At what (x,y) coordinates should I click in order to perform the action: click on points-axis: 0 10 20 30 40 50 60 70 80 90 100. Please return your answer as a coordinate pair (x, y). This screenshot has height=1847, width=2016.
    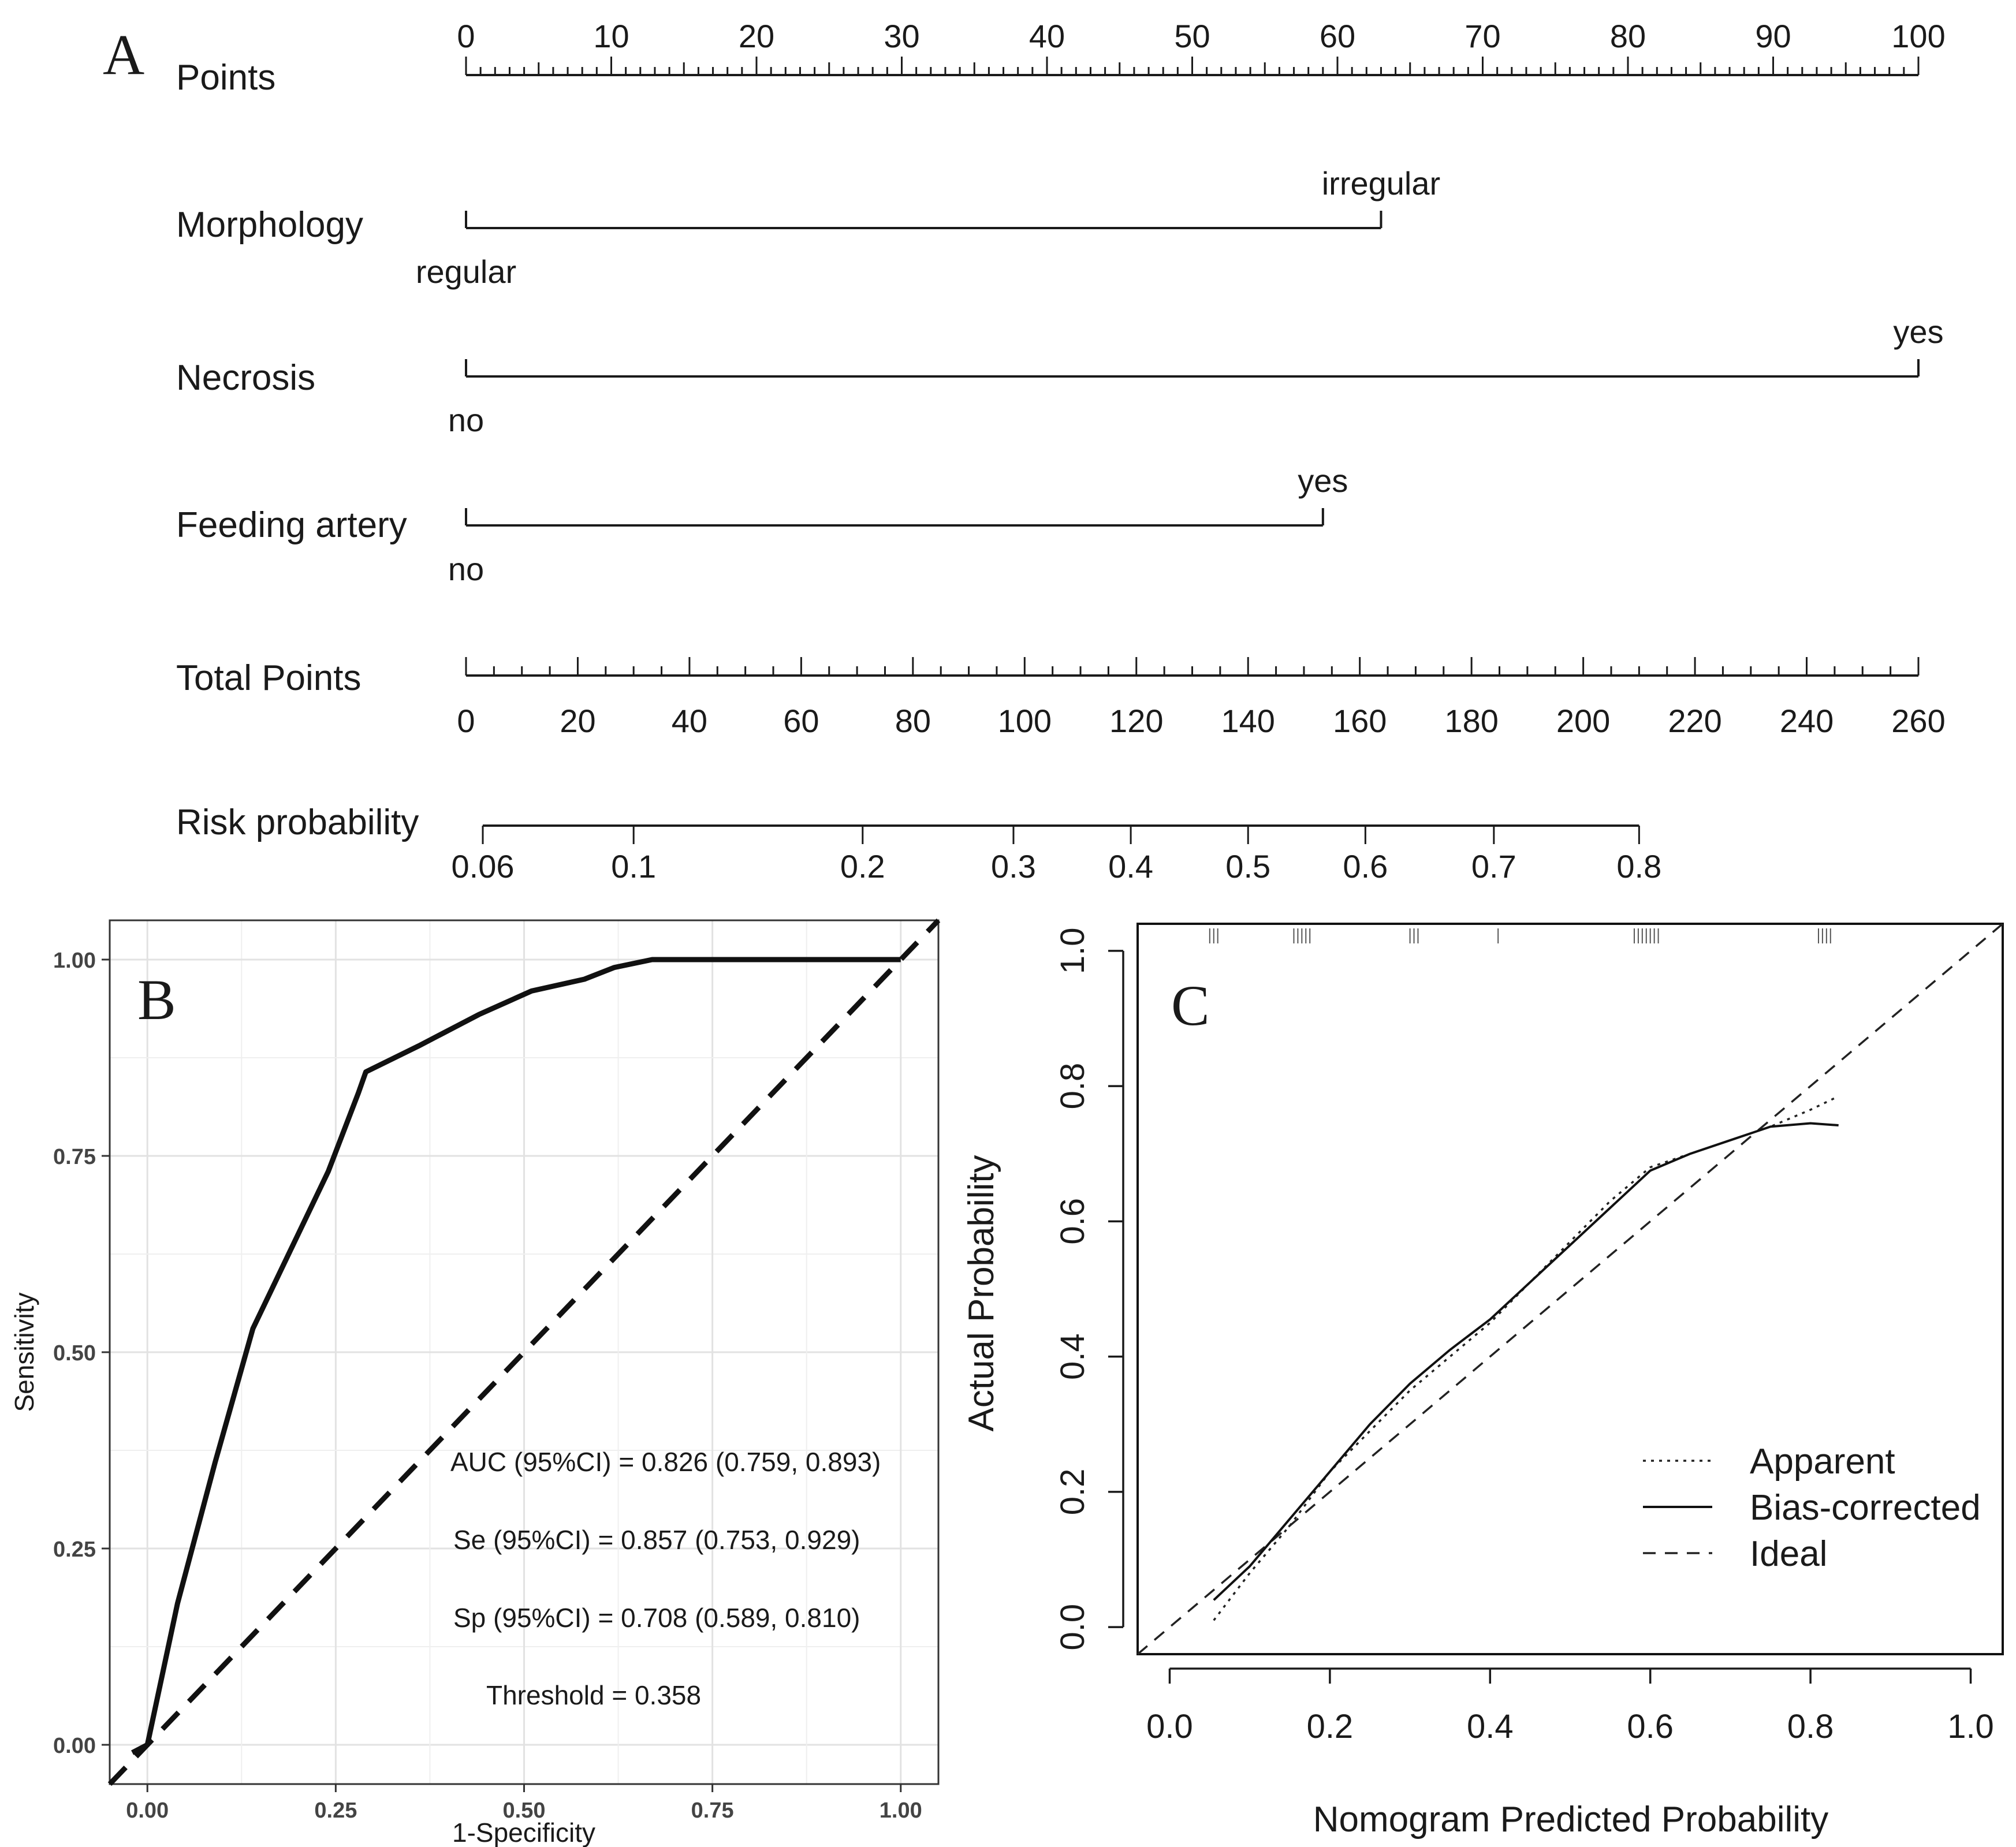
    Looking at the image, I should click on (1201, 47).